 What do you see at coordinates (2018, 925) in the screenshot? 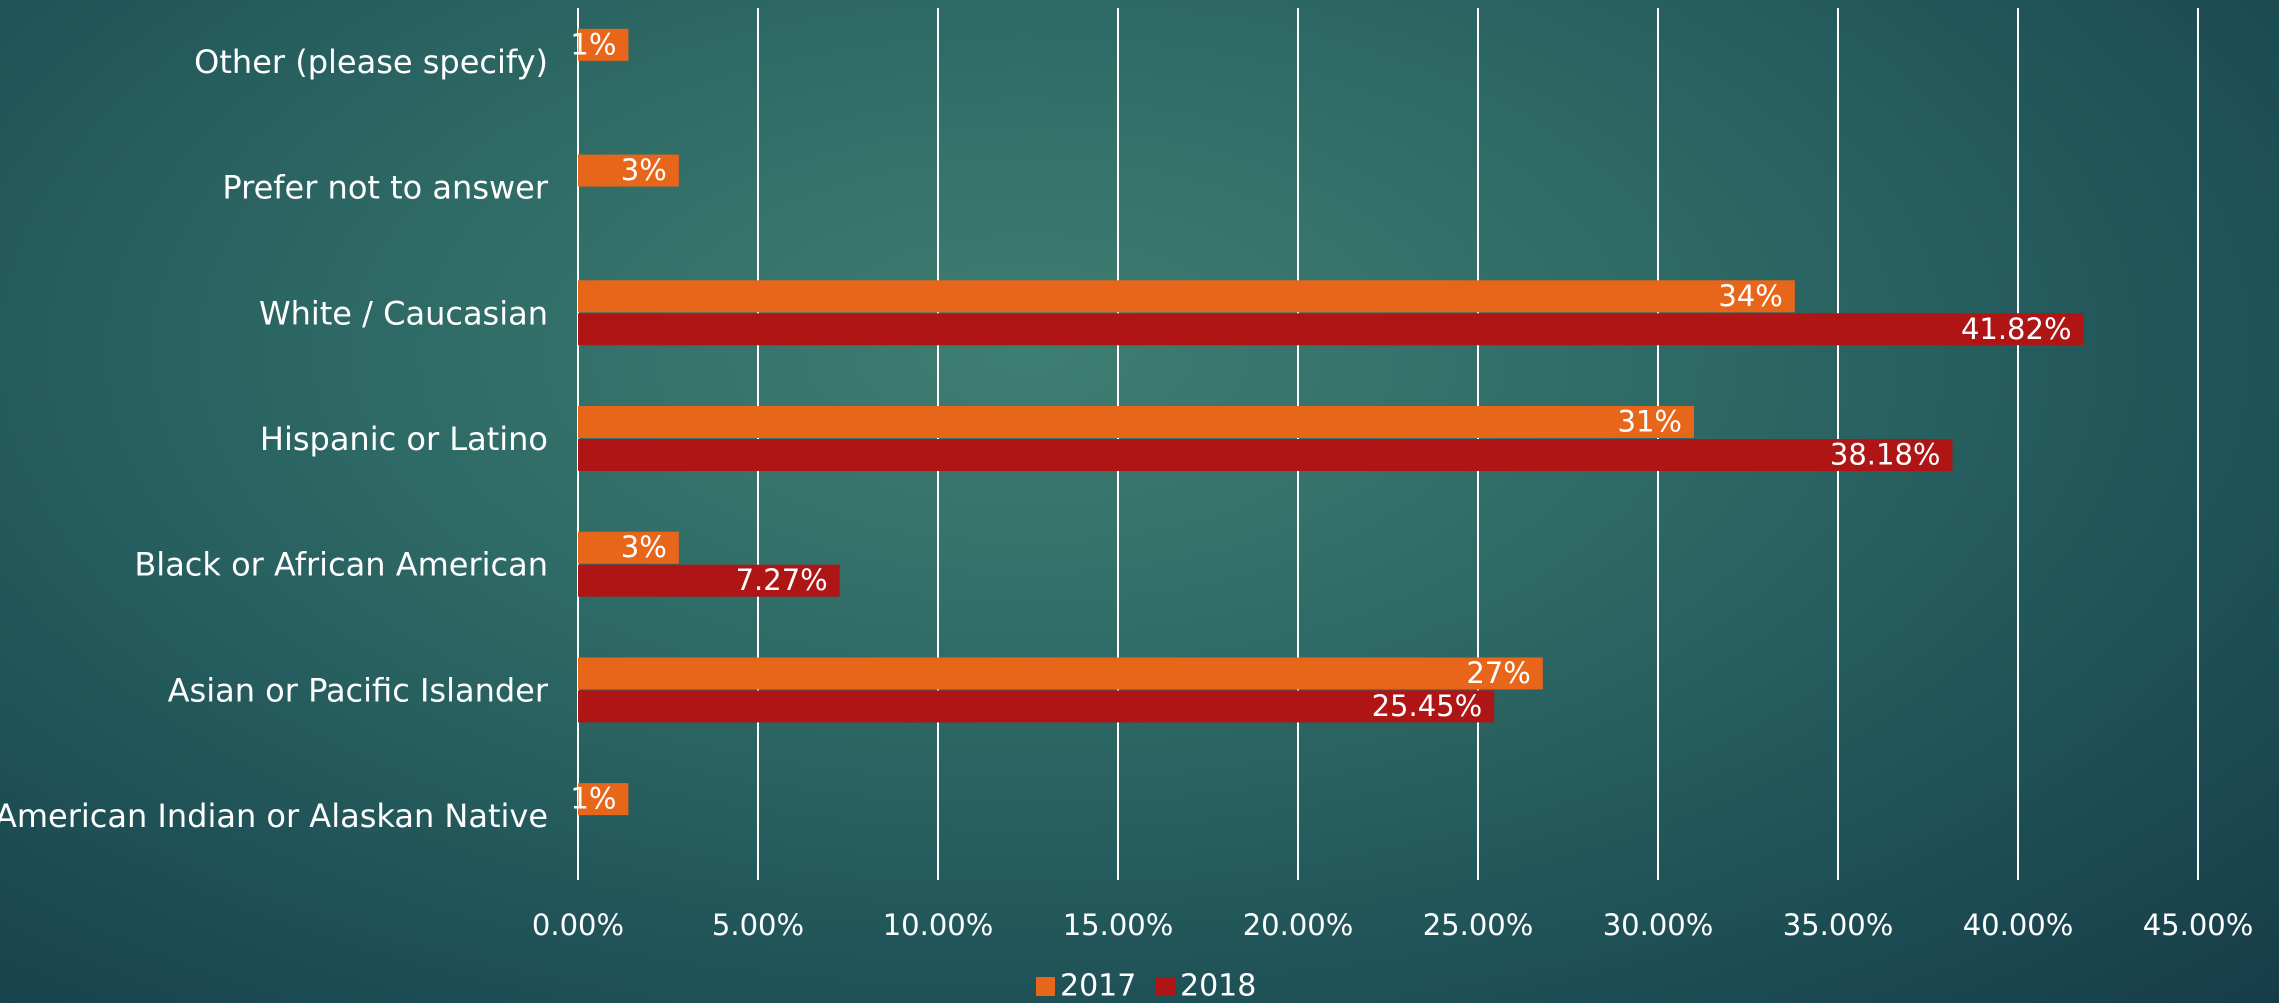
I see `x-tick-label: 40.00%` at bounding box center [2018, 925].